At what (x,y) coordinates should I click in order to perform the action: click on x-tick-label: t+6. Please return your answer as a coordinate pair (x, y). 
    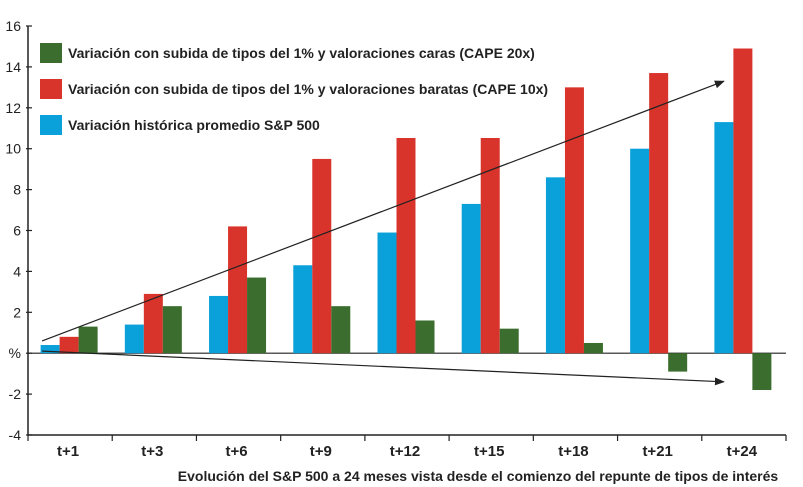
    Looking at the image, I should click on (237, 451).